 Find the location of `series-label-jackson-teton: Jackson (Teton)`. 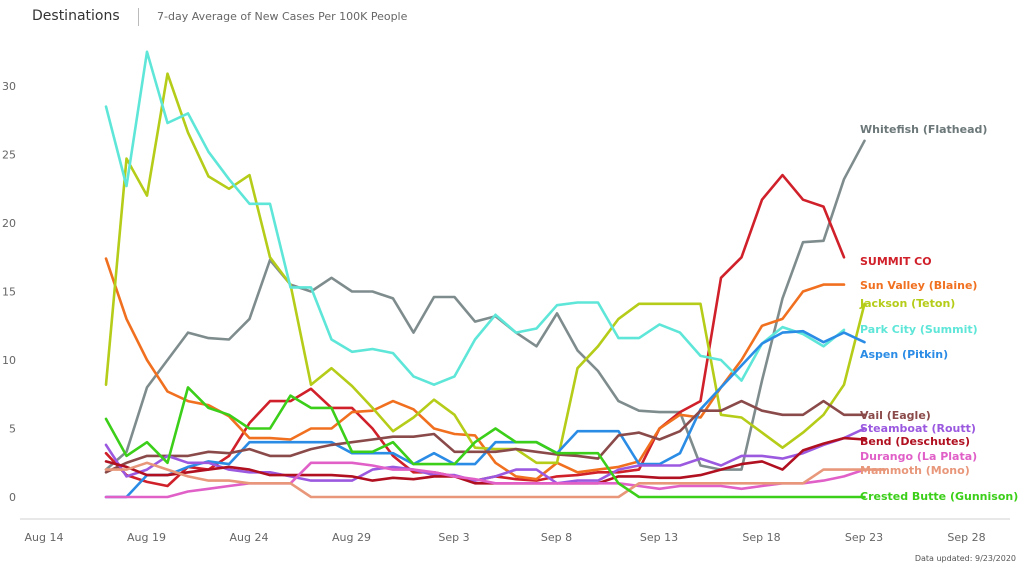

series-label-jackson-teton: Jackson (Teton) is located at coordinates (907, 303).